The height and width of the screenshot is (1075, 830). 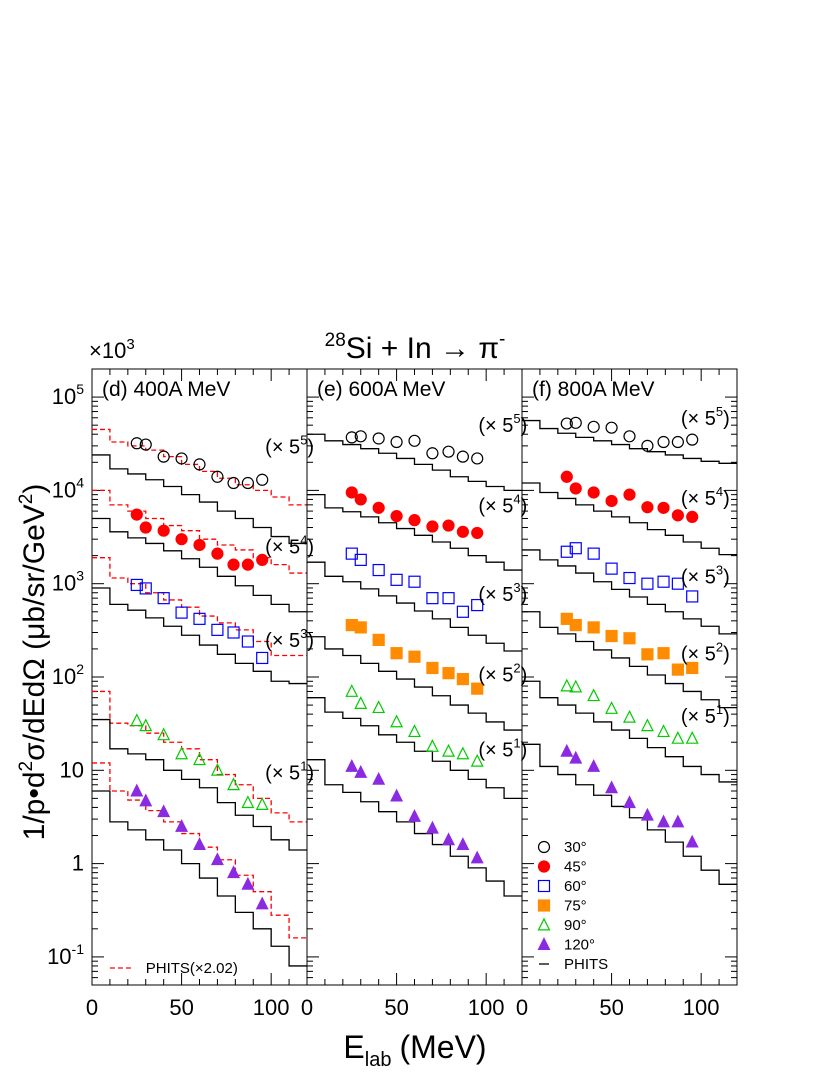 What do you see at coordinates (289, 445) in the screenshot?
I see `scale-label: (× 55)` at bounding box center [289, 445].